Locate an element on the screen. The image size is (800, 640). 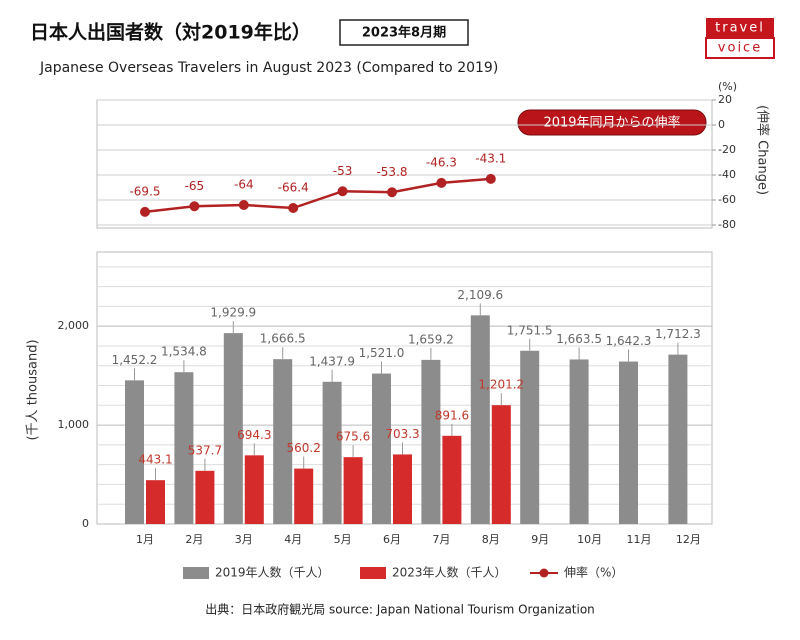
y2-tick-label: -60 is located at coordinates (727, 199).